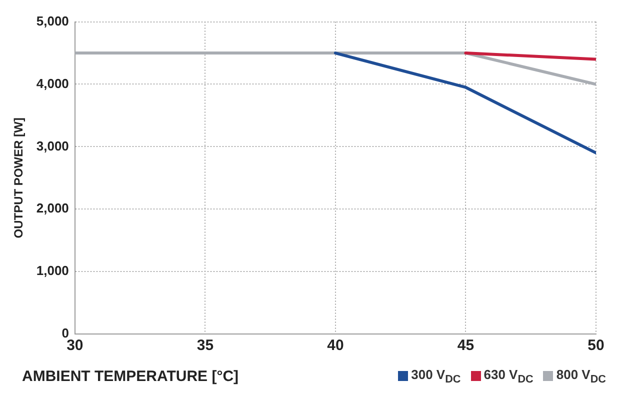 This screenshot has width=618, height=408. What do you see at coordinates (581, 376) in the screenshot?
I see `legend-label: 800 V$_{DC}$` at bounding box center [581, 376].